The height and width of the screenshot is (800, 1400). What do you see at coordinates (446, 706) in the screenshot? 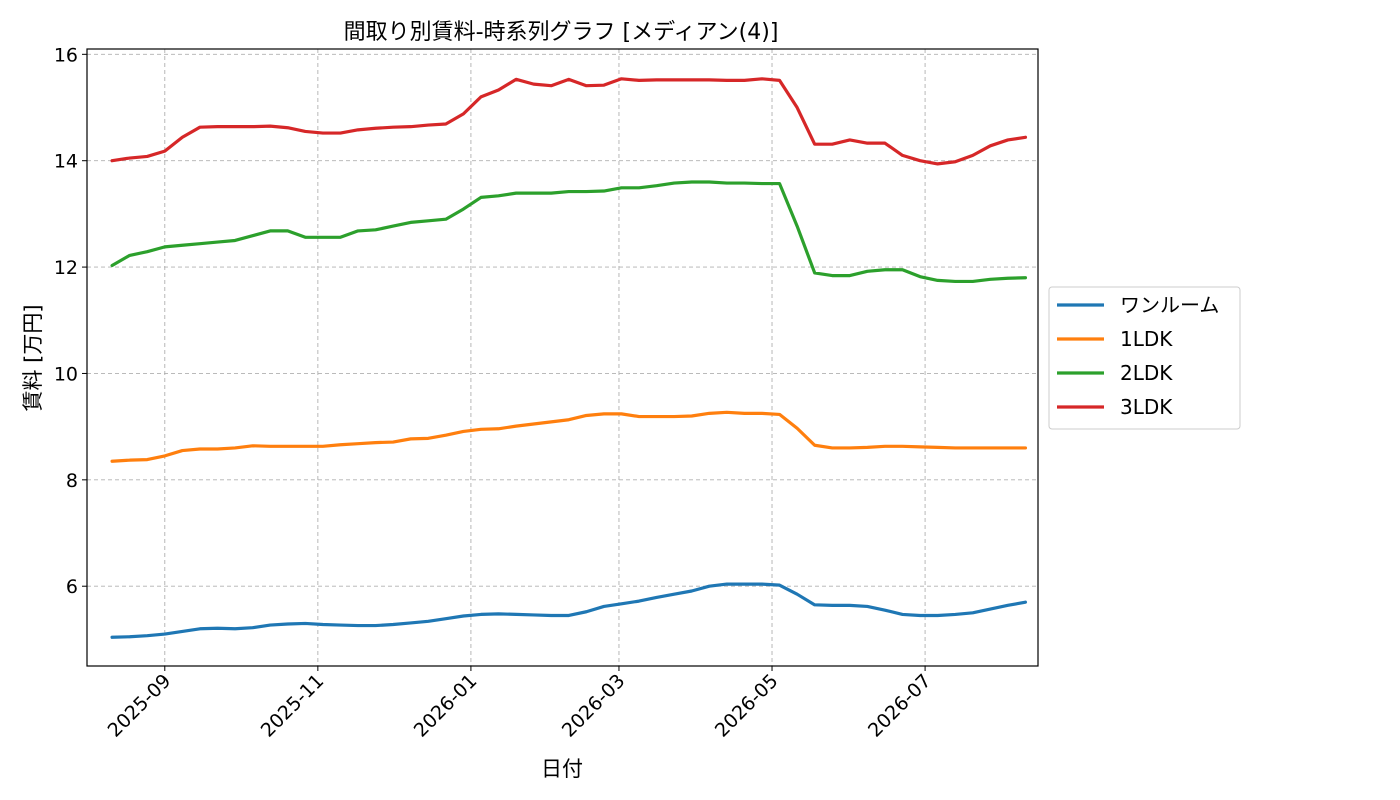
I see `x-tick-label: 2026-01` at bounding box center [446, 706].